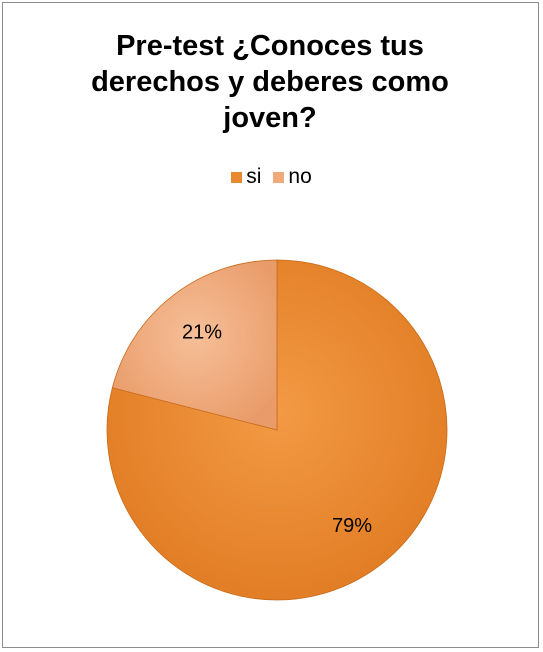  What do you see at coordinates (352, 526) in the screenshot?
I see `slice-label-si: 79%` at bounding box center [352, 526].